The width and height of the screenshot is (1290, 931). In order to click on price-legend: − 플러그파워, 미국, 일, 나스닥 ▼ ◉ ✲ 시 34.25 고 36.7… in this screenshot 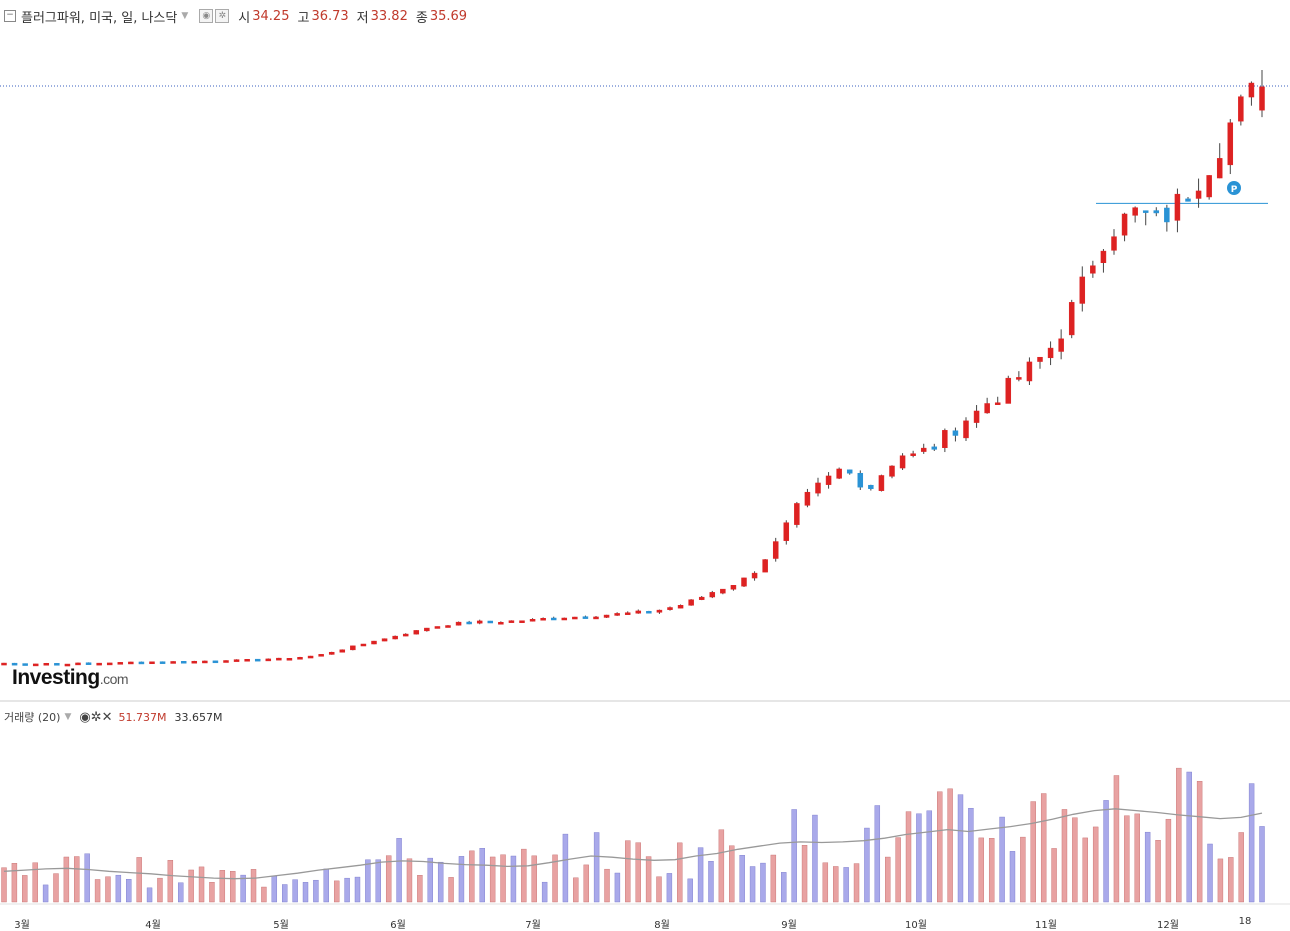, I will do `click(235, 16)`.